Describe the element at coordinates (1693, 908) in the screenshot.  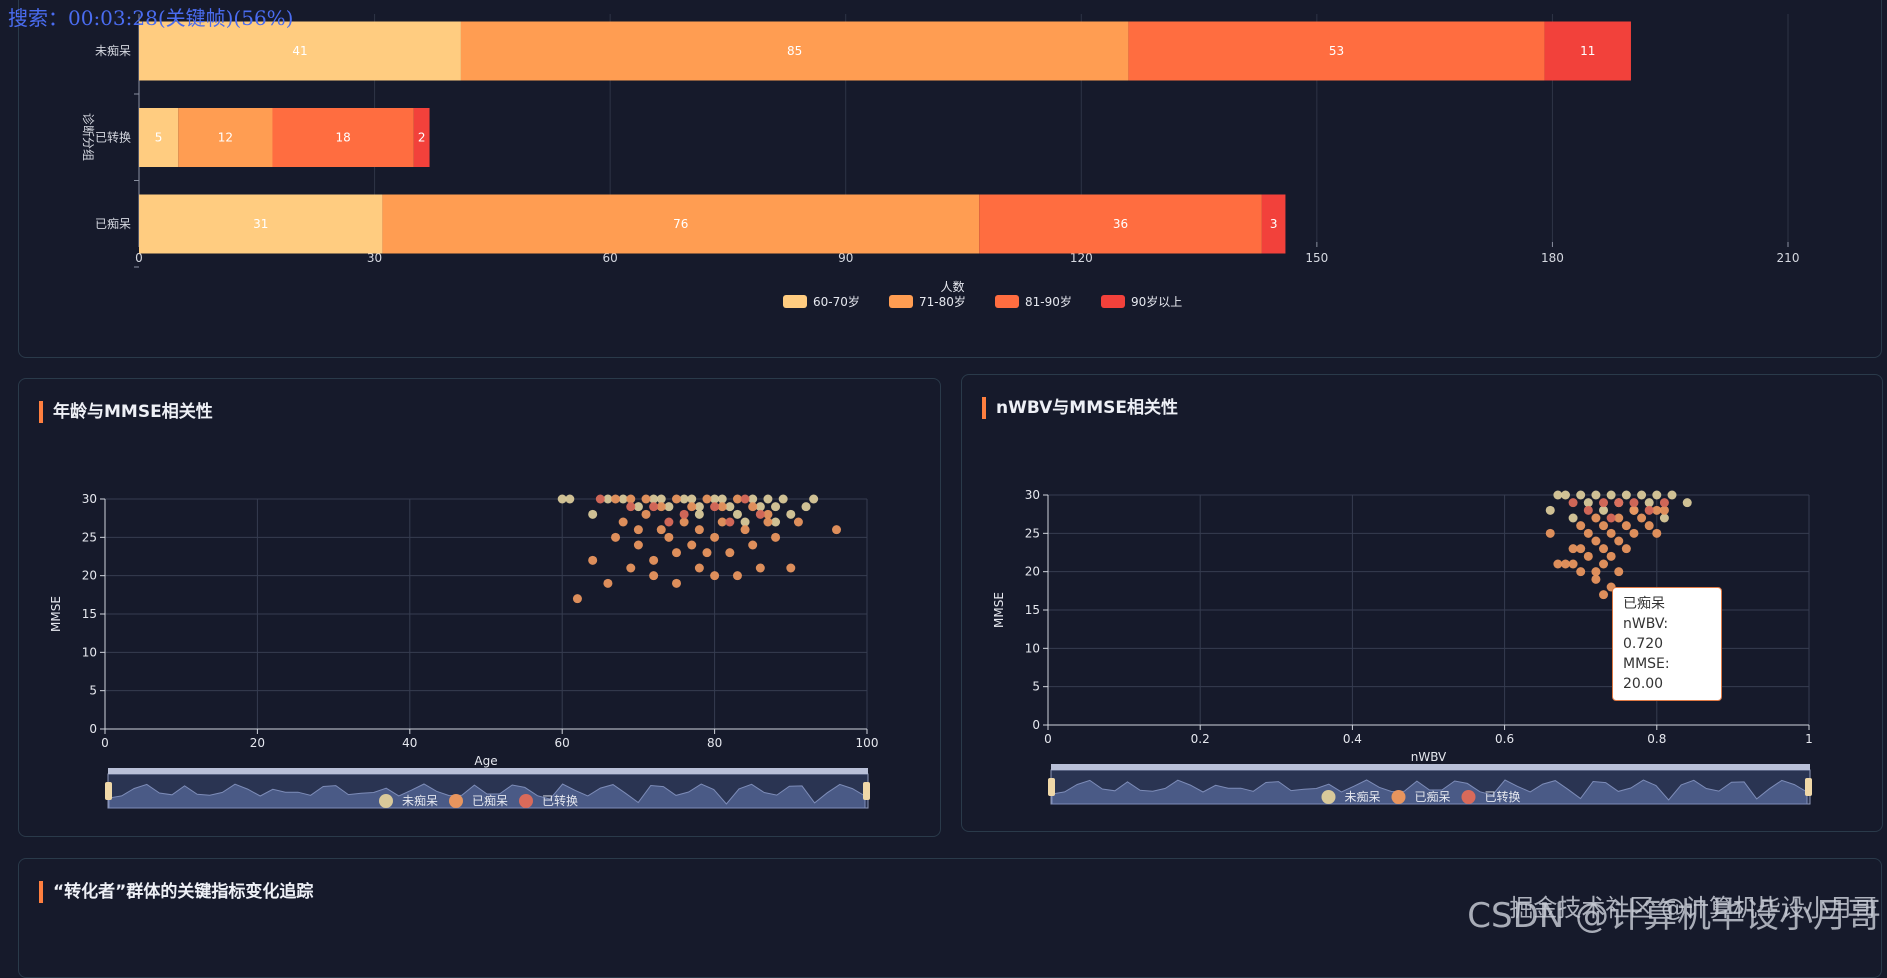
I see `watermark-overlay: 掘金技术社区 @计算机毕设小月哥` at that location.